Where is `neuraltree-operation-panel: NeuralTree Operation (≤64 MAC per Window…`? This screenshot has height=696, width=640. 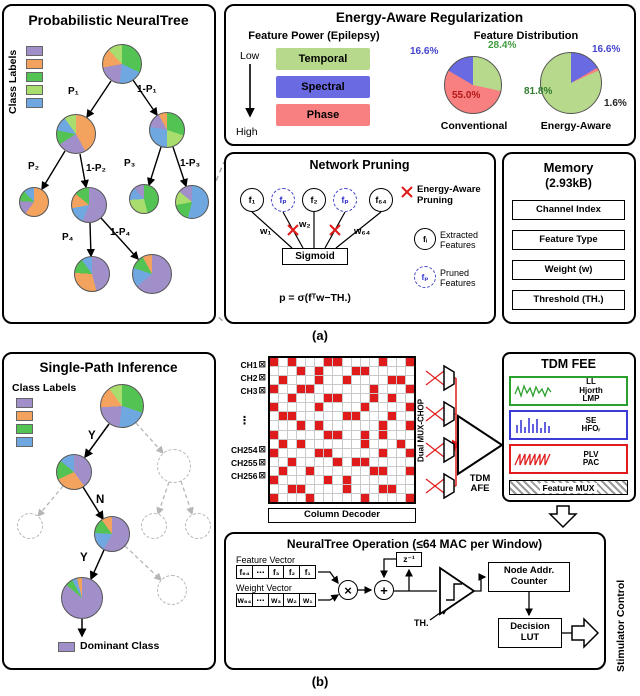
neuraltree-operation-panel: NeuralTree Operation (≤64 MAC per Window… is located at coordinates (415, 601).